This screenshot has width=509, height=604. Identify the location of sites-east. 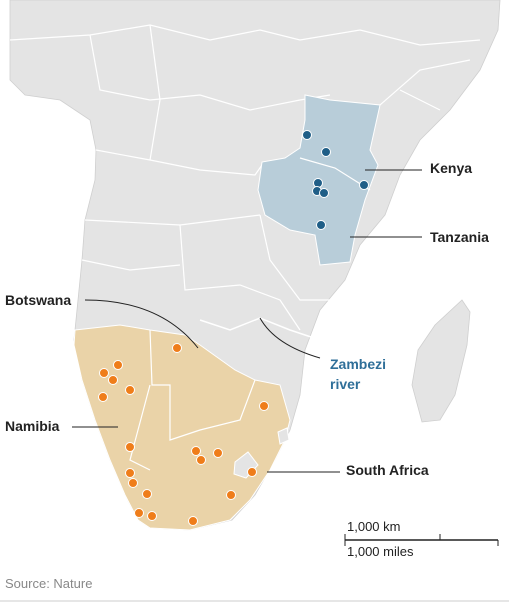
(335, 180).